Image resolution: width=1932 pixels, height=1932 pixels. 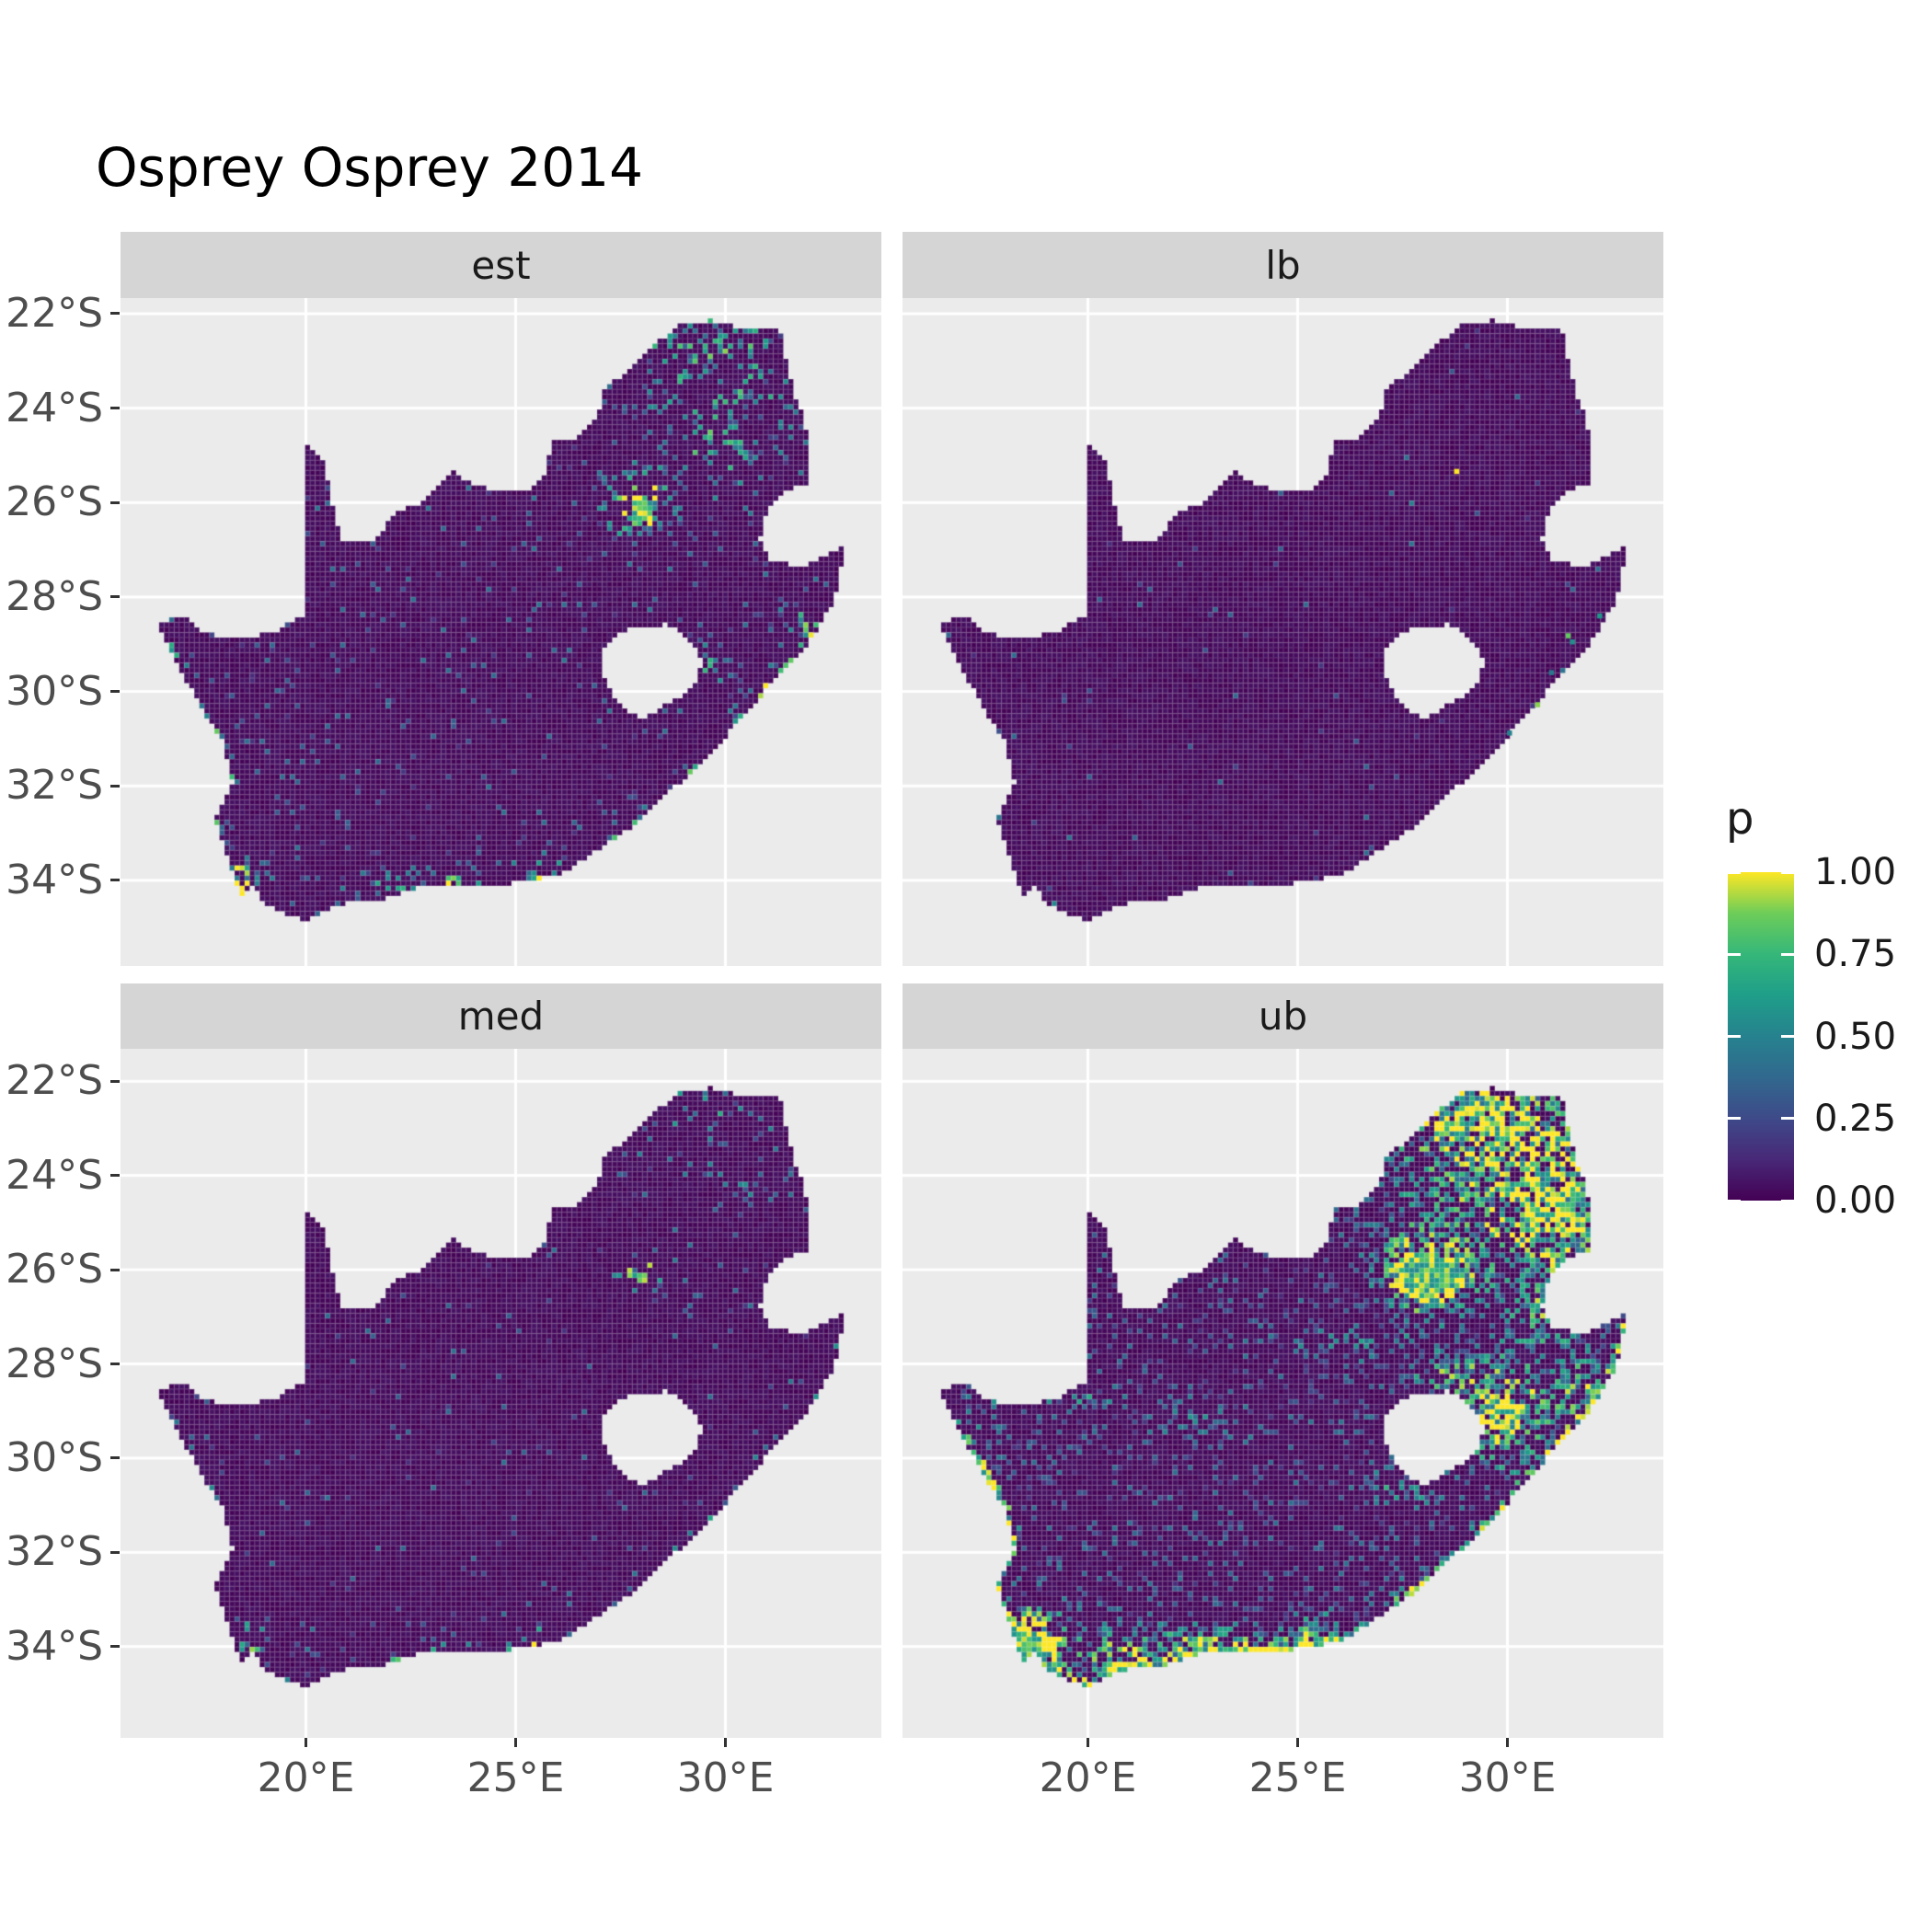 I want to click on legend-tick-label: 1.00, so click(x=1855, y=872).